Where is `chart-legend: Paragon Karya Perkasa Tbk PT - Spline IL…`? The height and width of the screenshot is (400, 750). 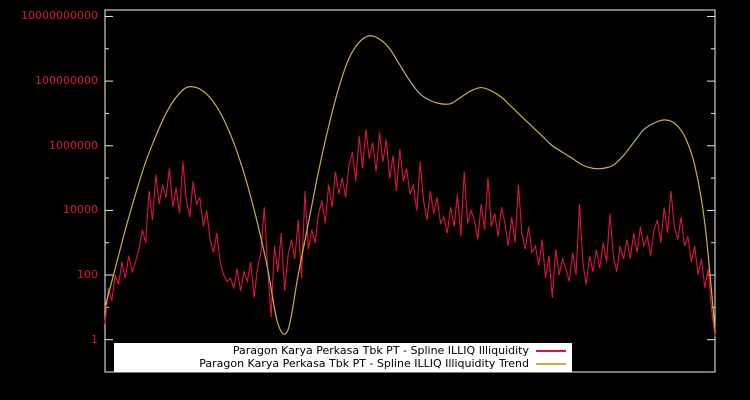
chart-legend: Paragon Karya Perkasa Tbk PT - Spline IL… is located at coordinates (343, 357).